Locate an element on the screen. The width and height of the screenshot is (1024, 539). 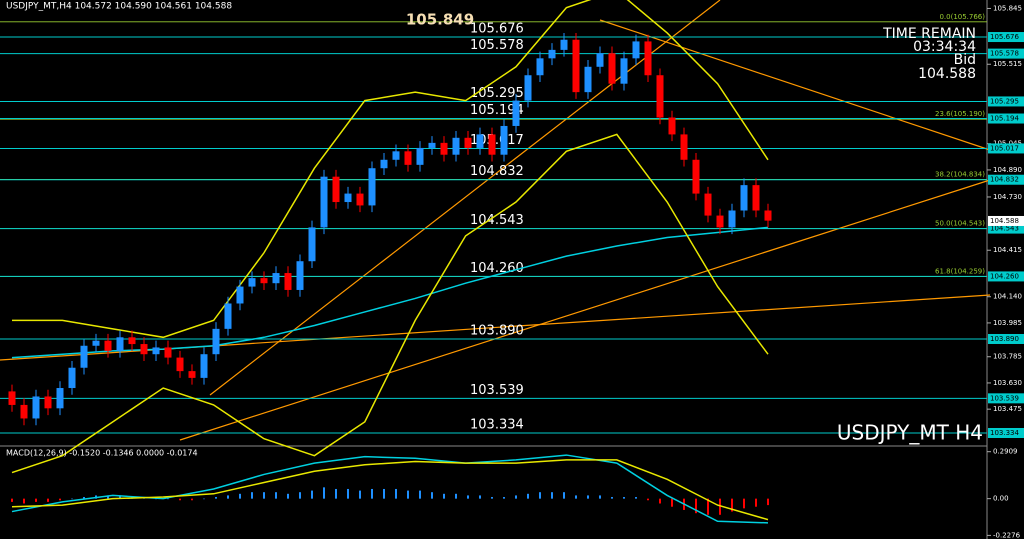
time-label: TIME REMAIN is located at coordinates (929, 34).